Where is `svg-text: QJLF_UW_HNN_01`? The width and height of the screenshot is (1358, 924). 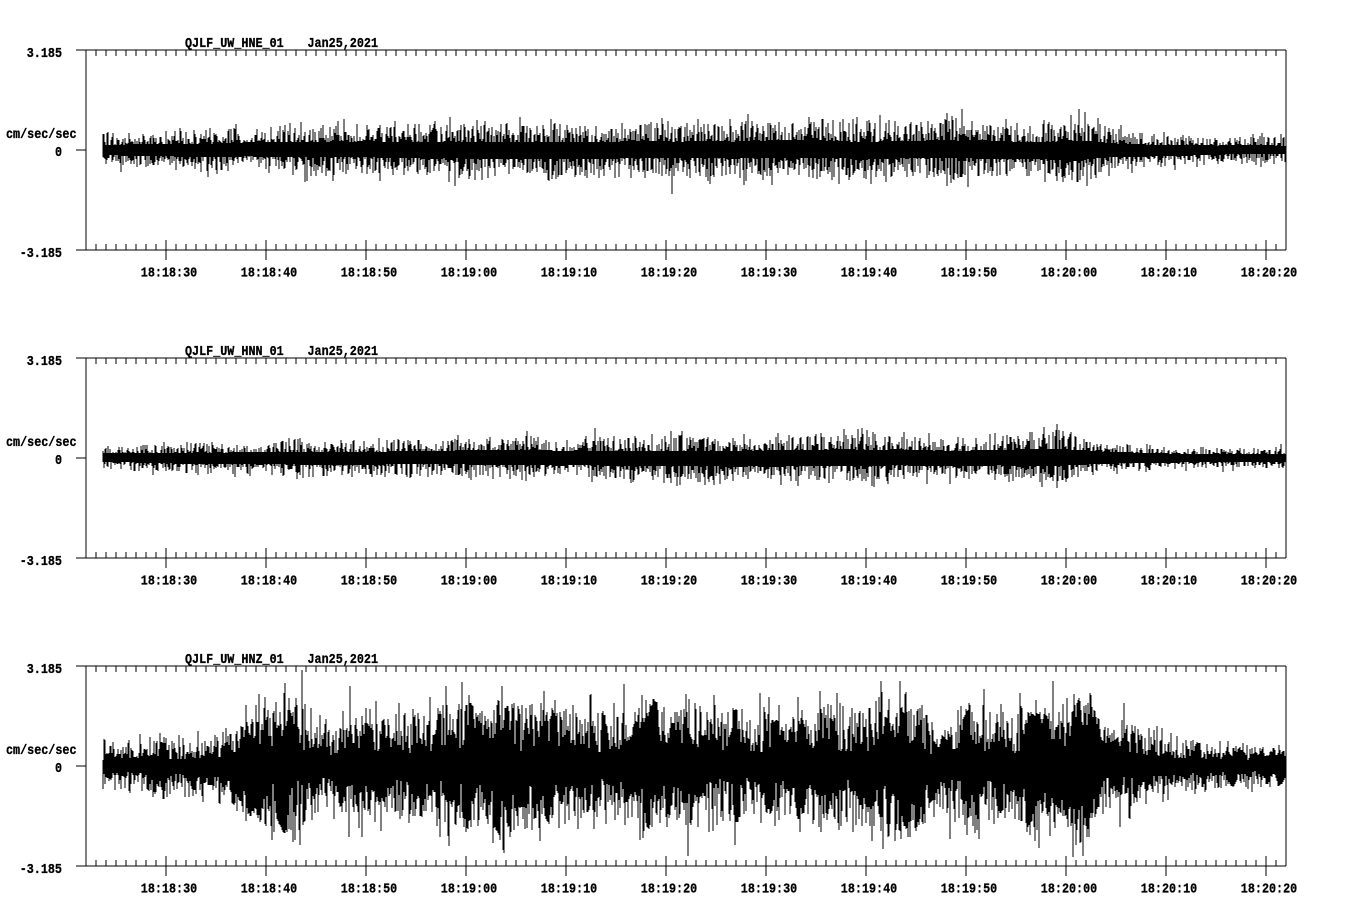 svg-text: QJLF_UW_HNN_01 is located at coordinates (234, 352).